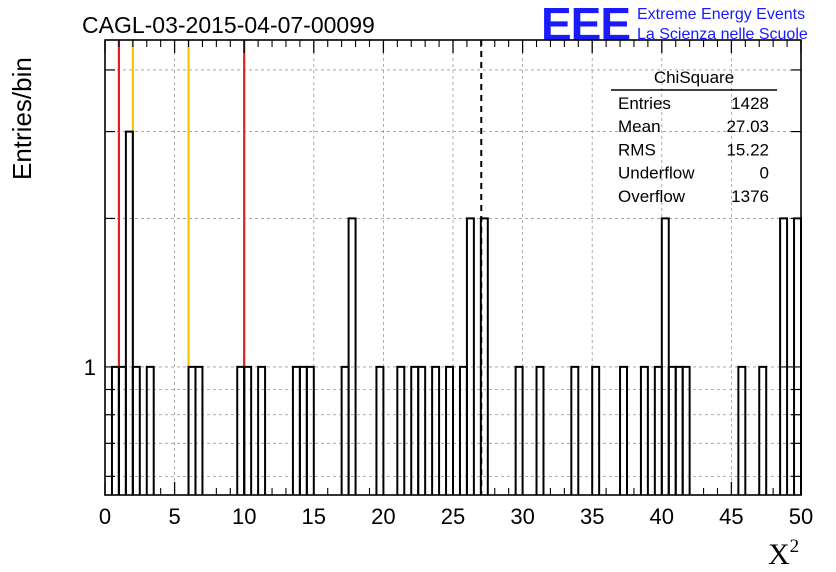 The width and height of the screenshot is (836, 572). Describe the element at coordinates (747, 149) in the screenshot. I see `stats-row-value: 15.22` at that location.